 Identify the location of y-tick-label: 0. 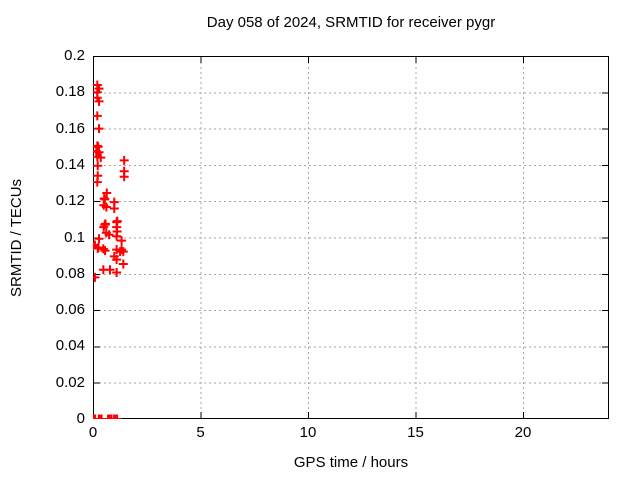
(80, 418).